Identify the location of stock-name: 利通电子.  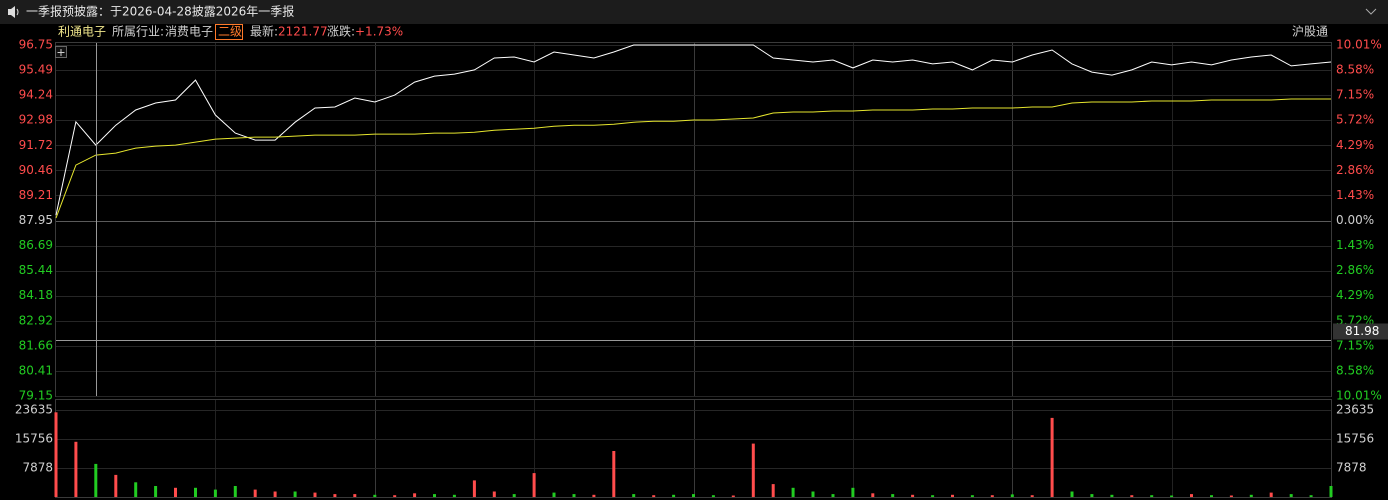
(82, 32).